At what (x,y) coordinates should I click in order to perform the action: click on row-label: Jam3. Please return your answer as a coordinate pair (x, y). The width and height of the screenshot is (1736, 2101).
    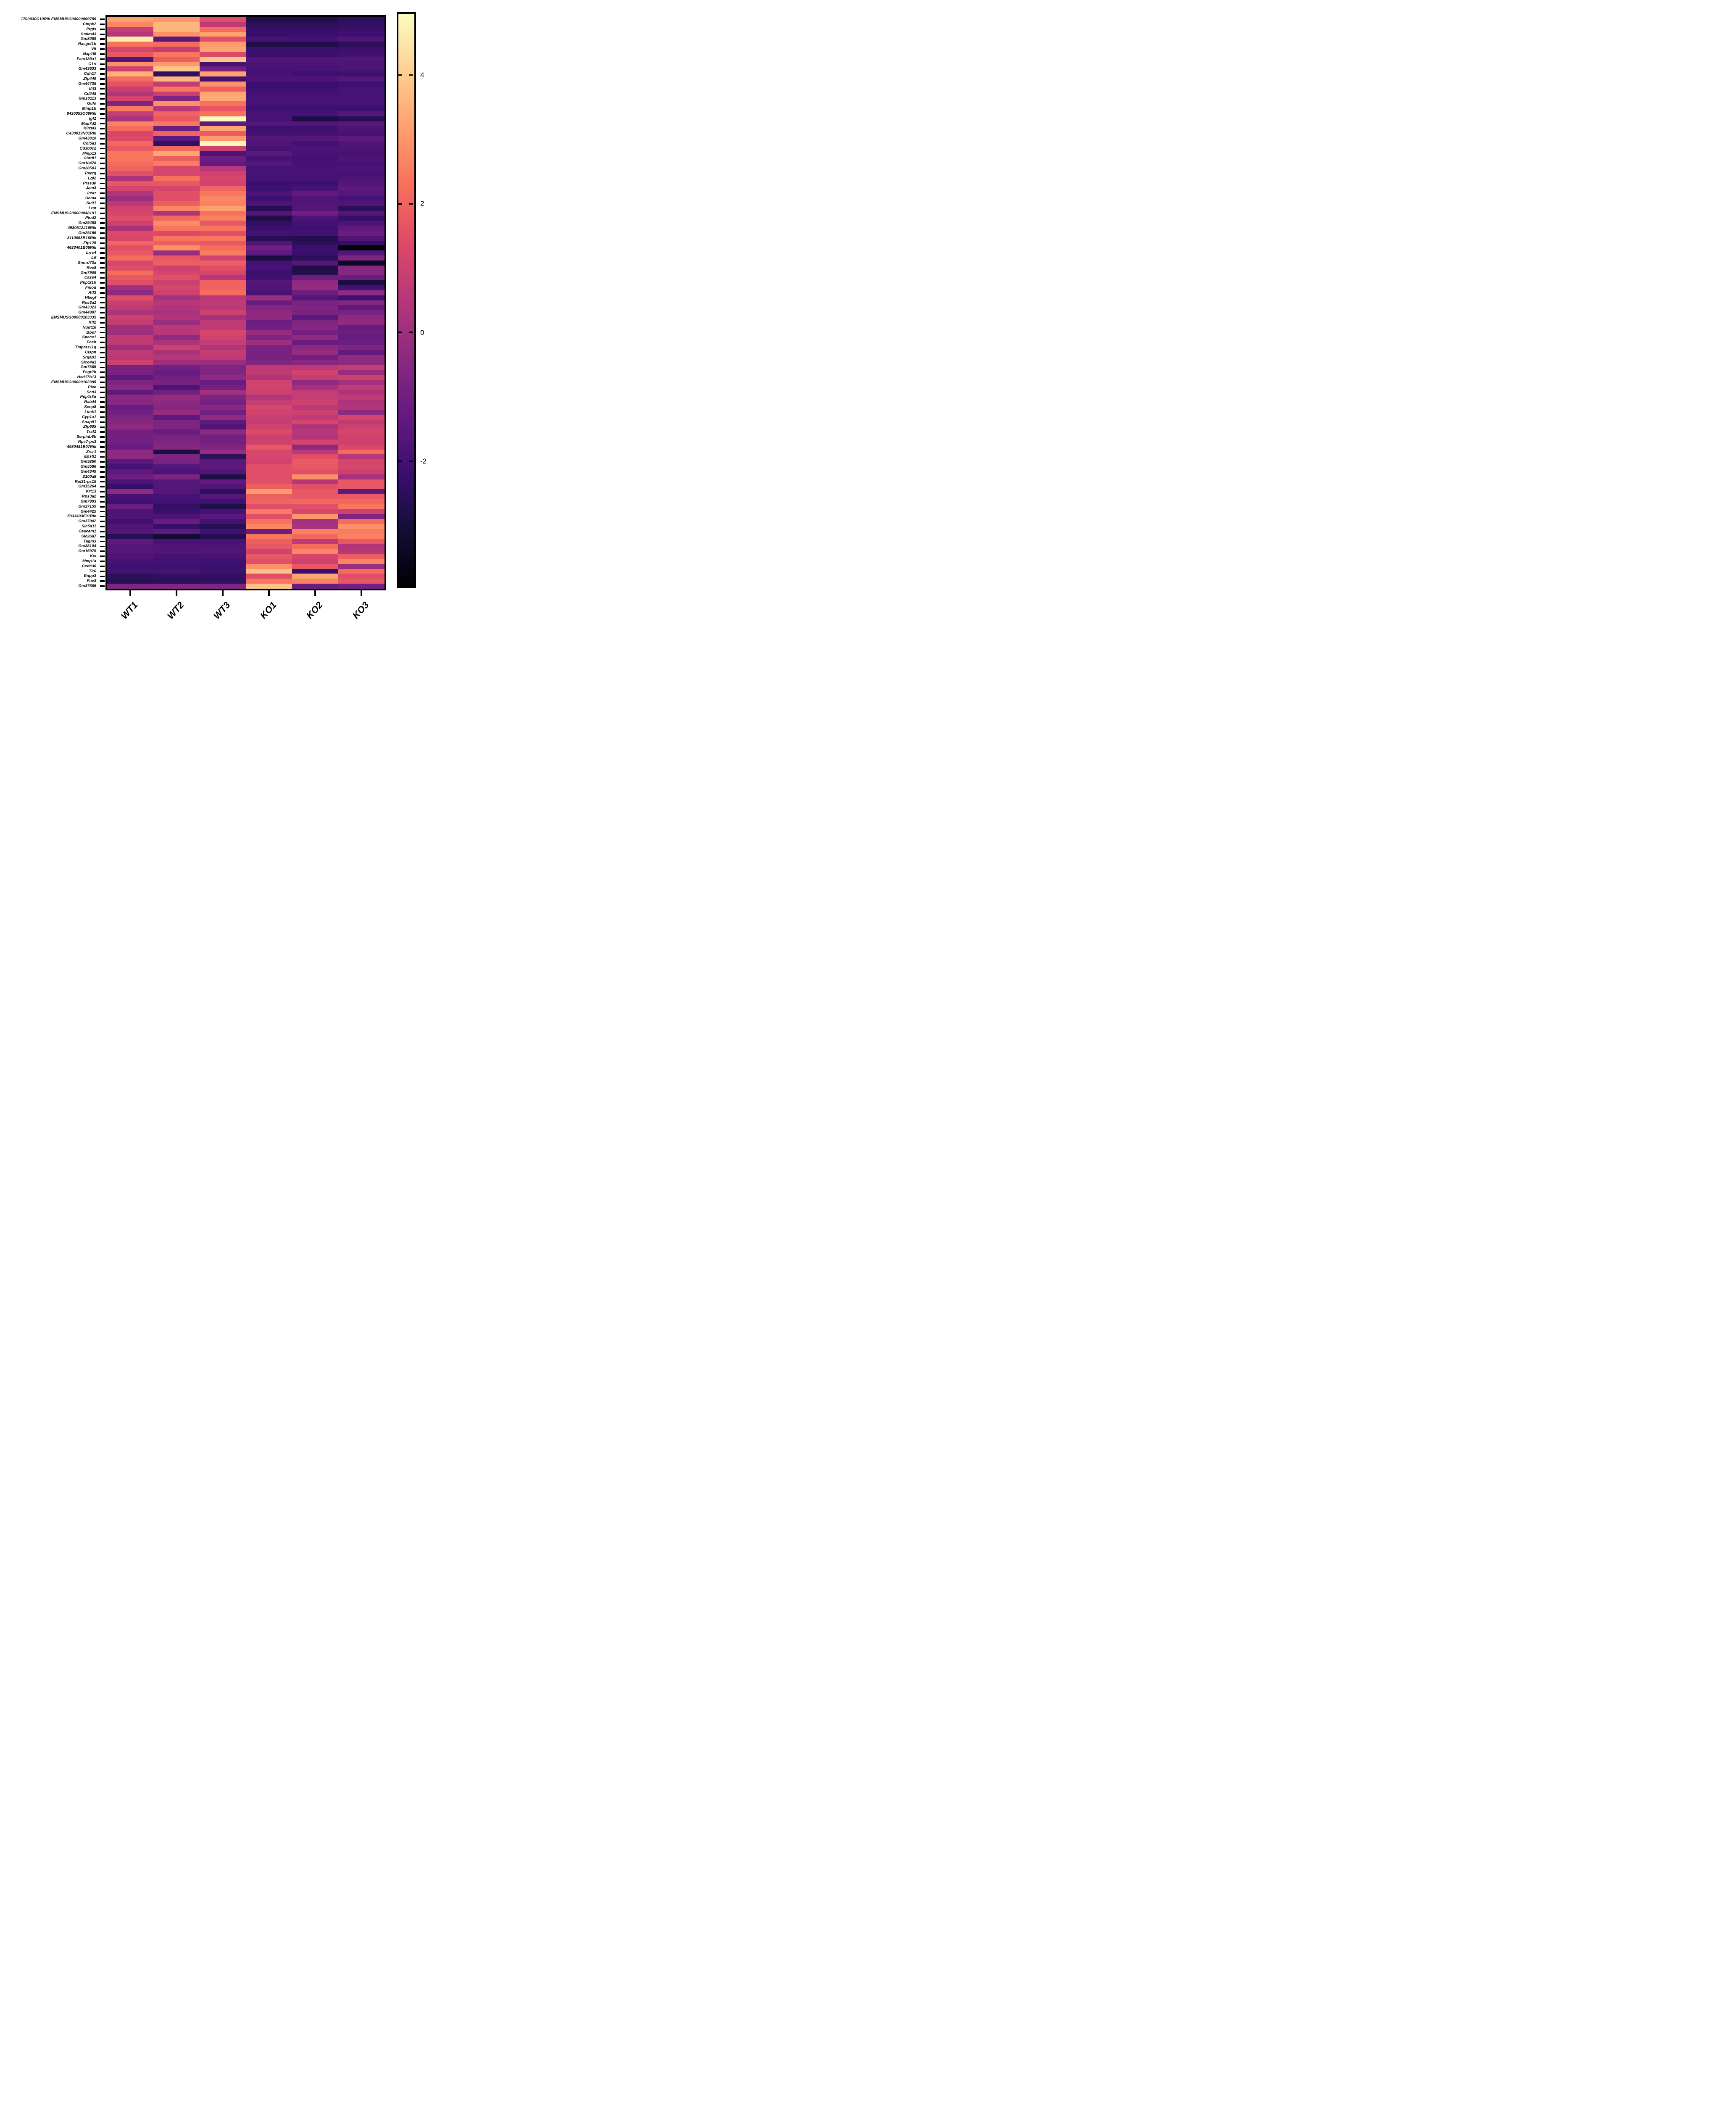
    Looking at the image, I should click on (91, 188).